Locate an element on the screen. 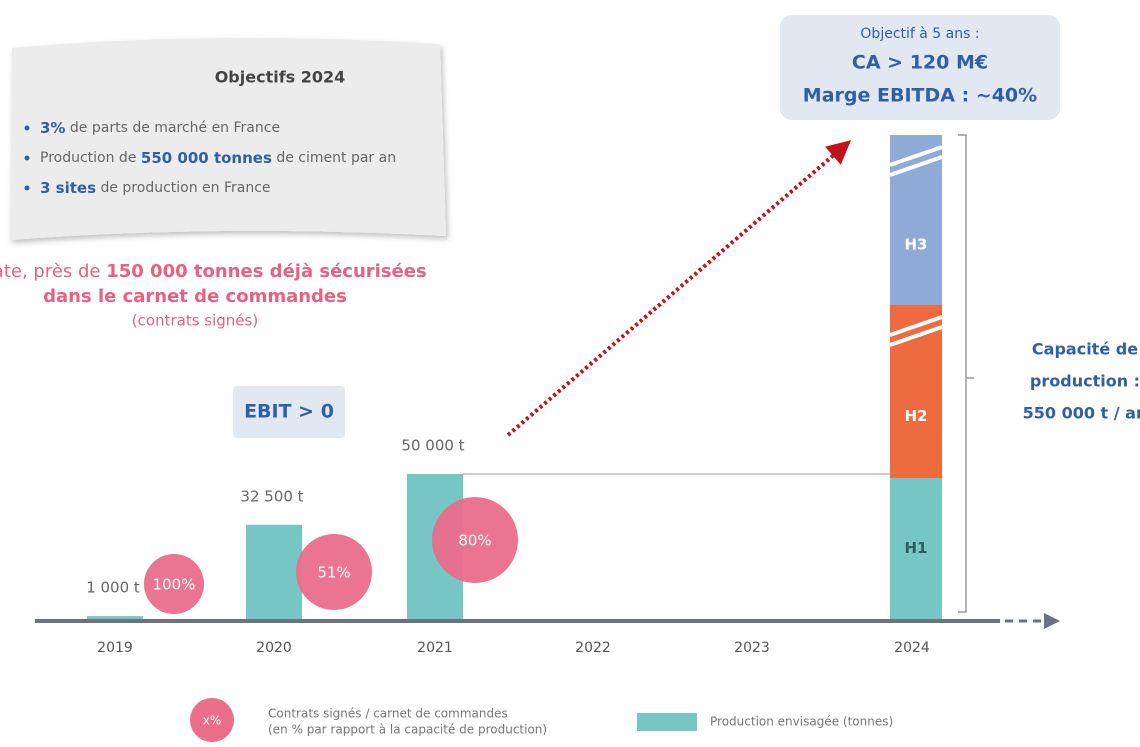 The width and height of the screenshot is (1140, 747). bar-value-label: 32 500 t is located at coordinates (271, 496).